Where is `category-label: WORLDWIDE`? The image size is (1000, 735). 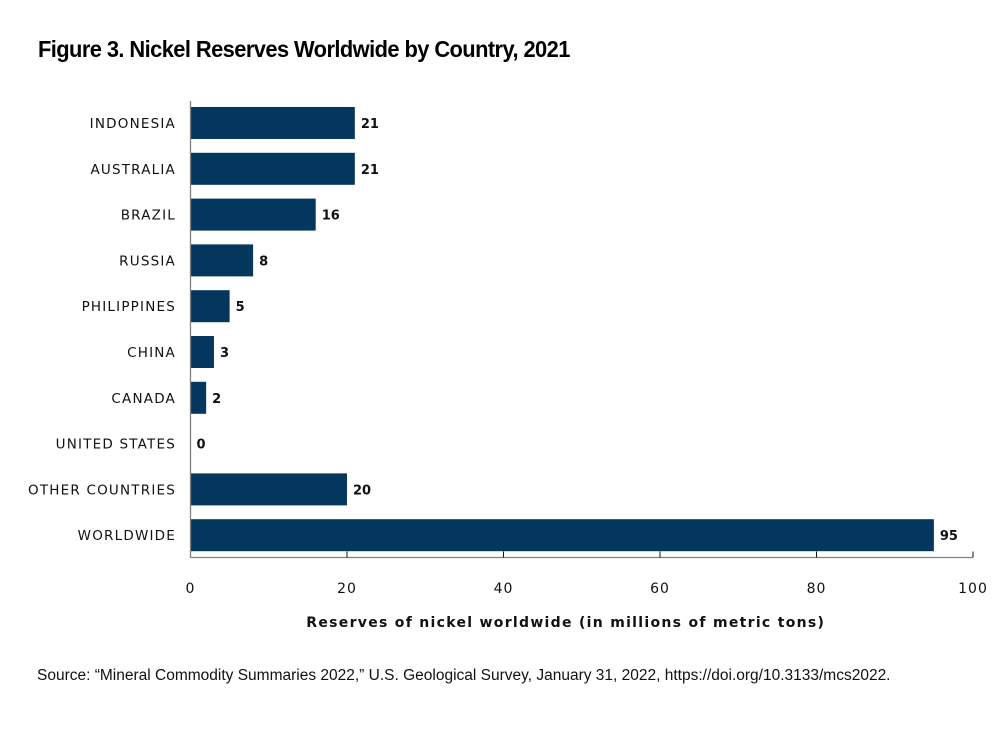
category-label: WORLDWIDE is located at coordinates (127, 536).